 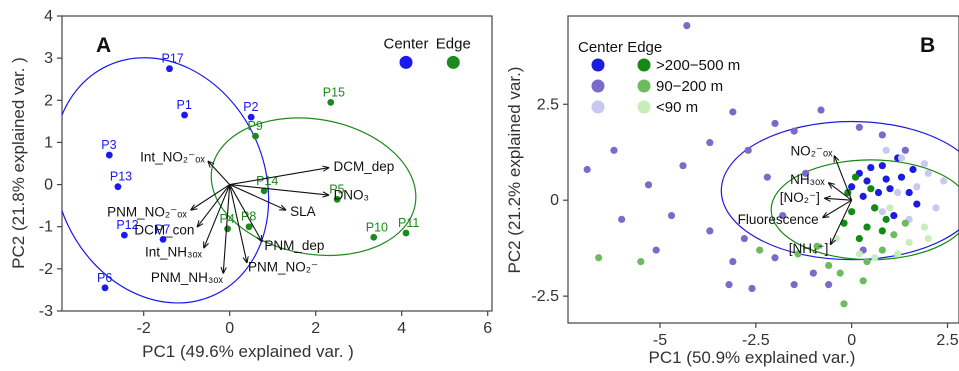 What do you see at coordinates (250, 107) in the screenshot?
I see `point-label: P2` at bounding box center [250, 107].